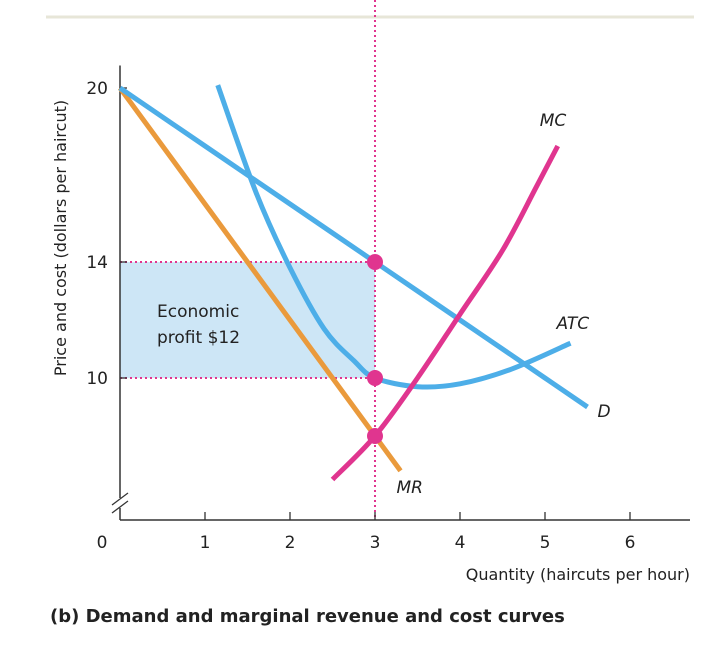  Describe the element at coordinates (290, 543) in the screenshot. I see `x-tick-label-2: 2` at that location.